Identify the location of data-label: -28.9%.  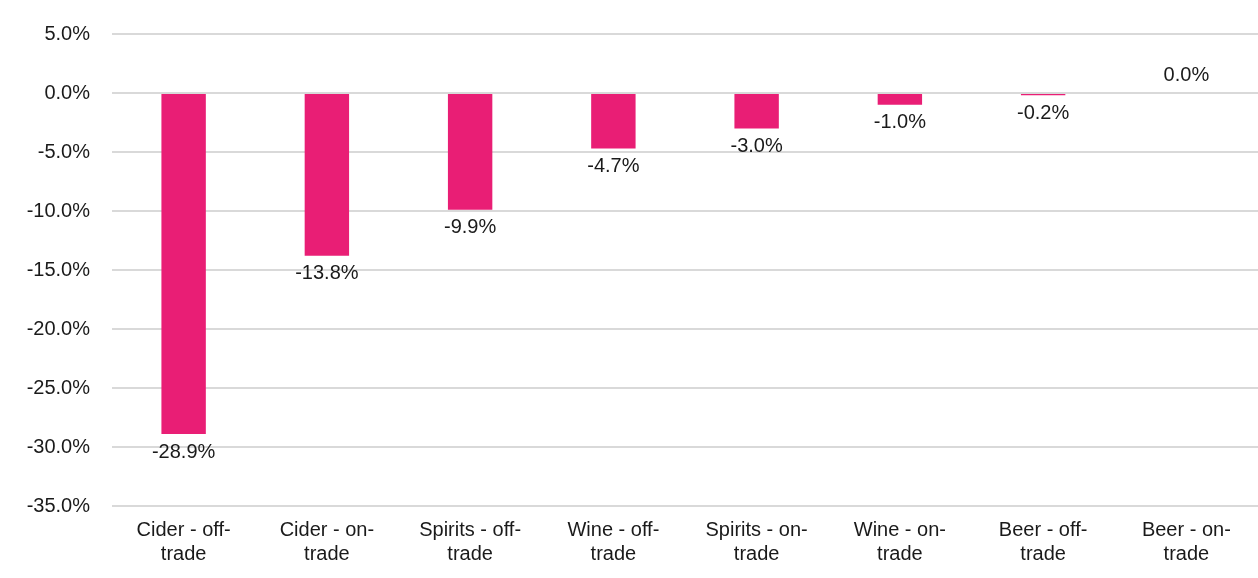
(183, 450).